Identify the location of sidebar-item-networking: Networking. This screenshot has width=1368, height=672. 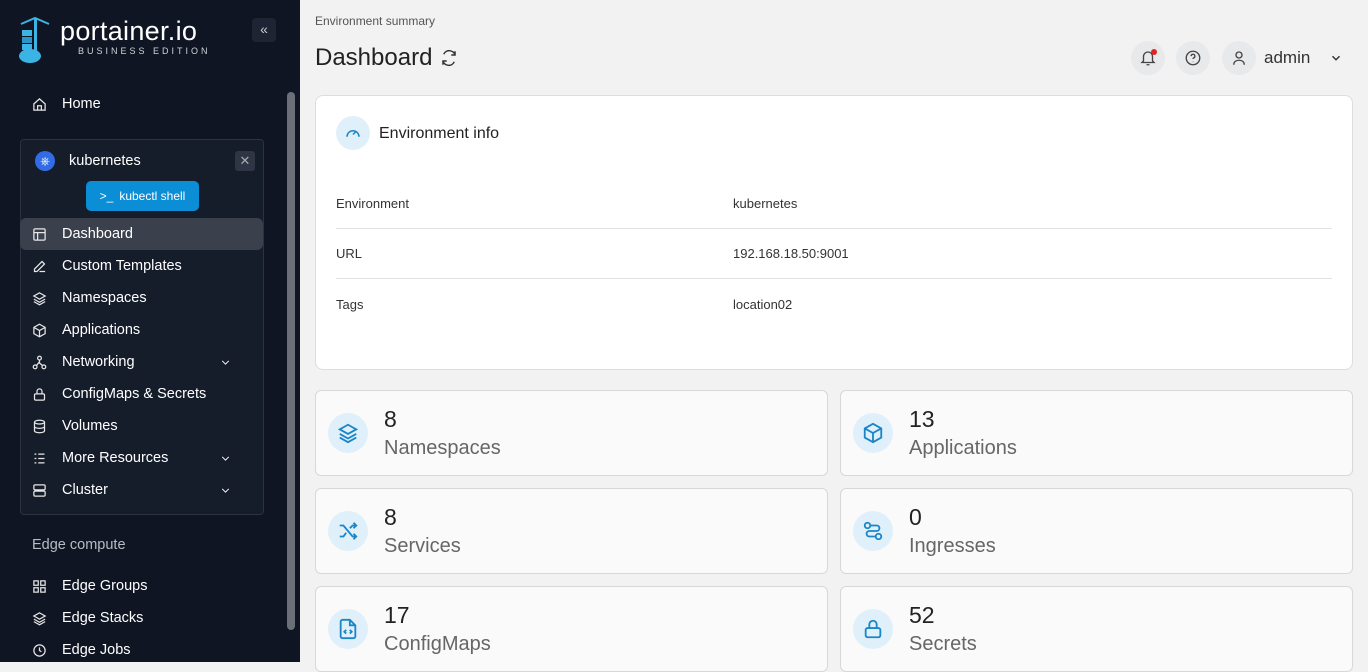
(141, 362).